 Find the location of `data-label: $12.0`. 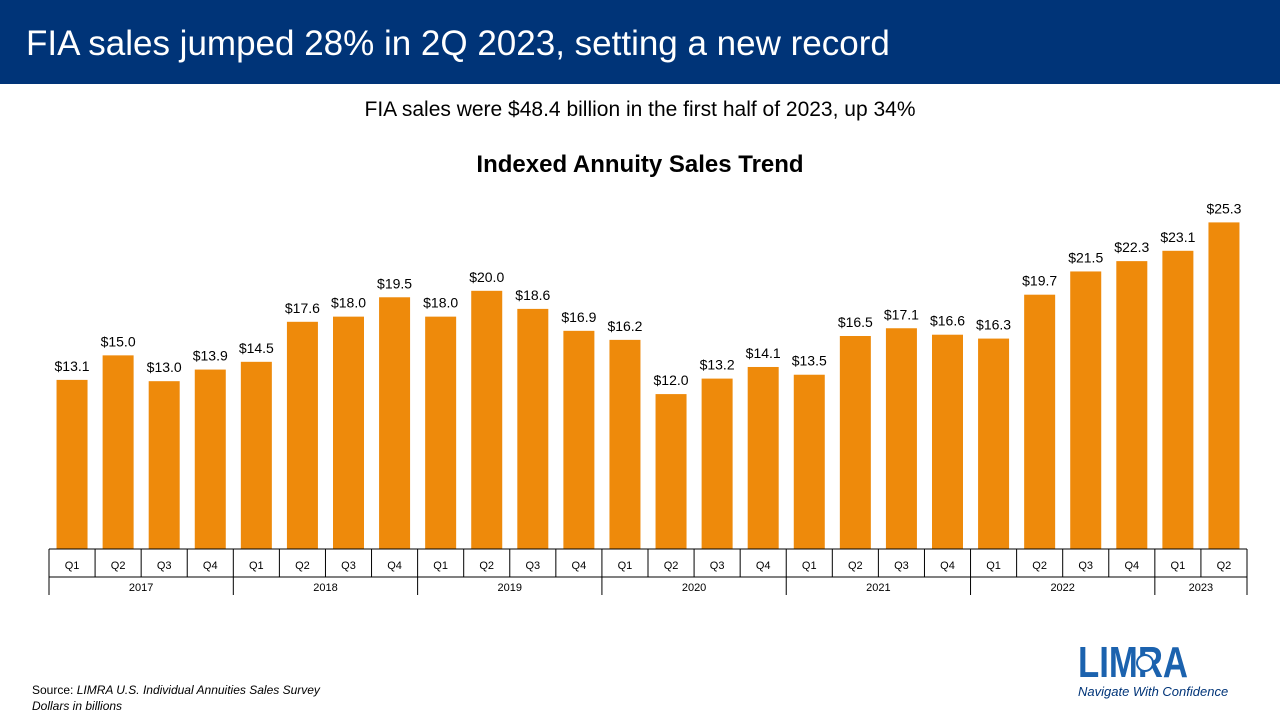

data-label: $12.0 is located at coordinates (671, 380).